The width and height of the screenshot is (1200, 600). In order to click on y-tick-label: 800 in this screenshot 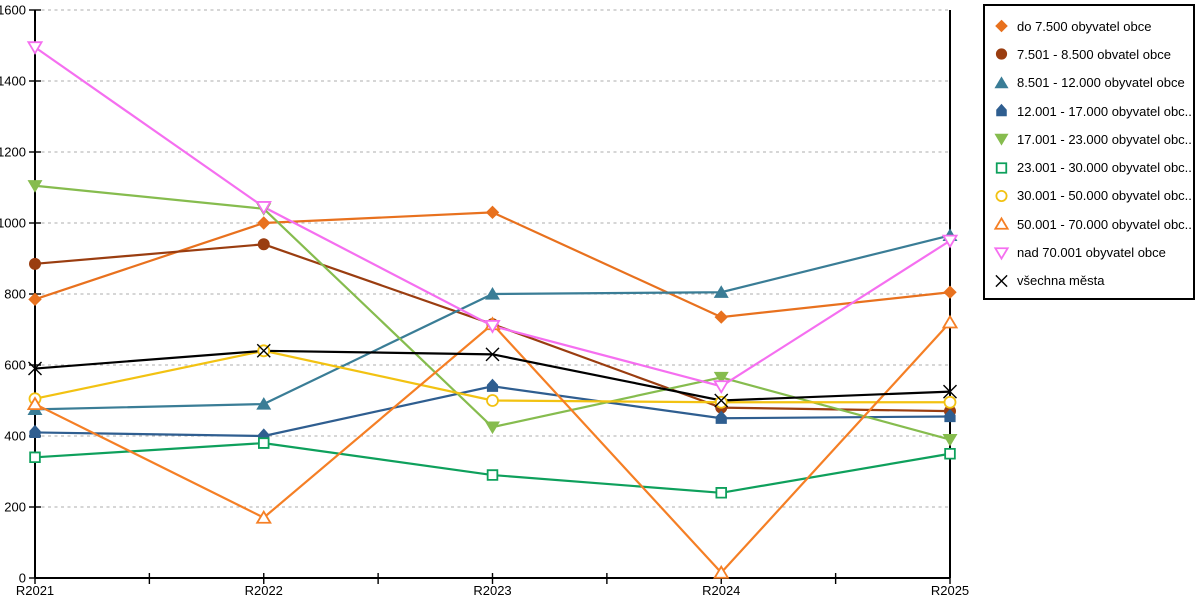, I will do `click(15, 294)`.